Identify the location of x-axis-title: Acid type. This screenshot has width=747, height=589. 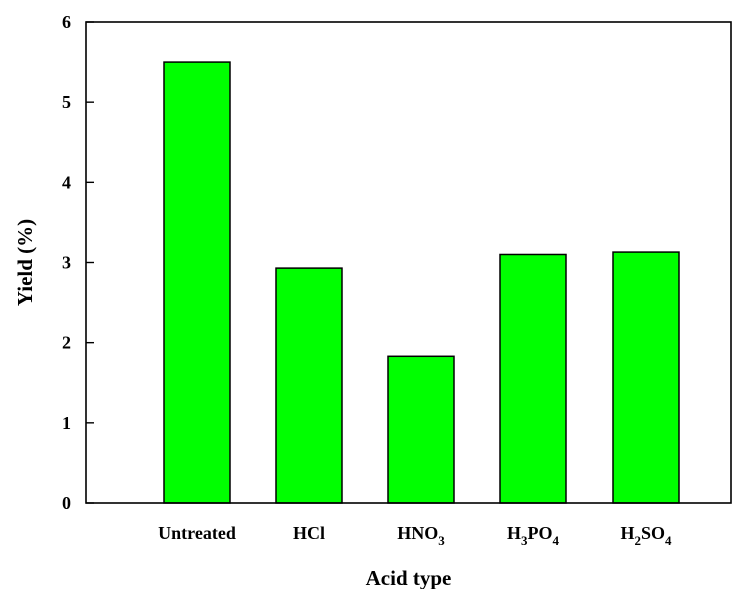
(409, 577).